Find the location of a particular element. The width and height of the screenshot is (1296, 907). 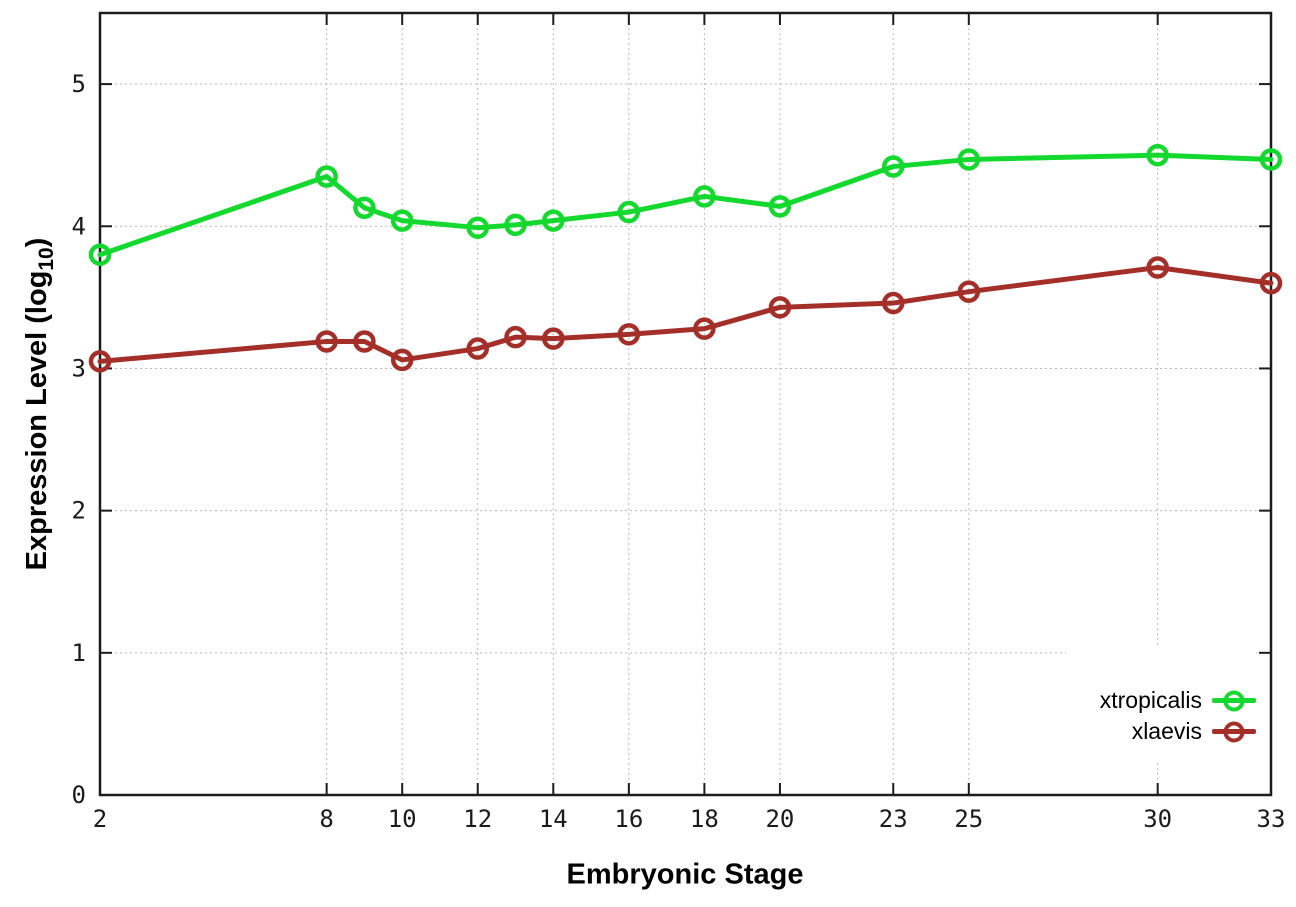

legend: xtropicalis xlaevis is located at coordinates (1161, 702).